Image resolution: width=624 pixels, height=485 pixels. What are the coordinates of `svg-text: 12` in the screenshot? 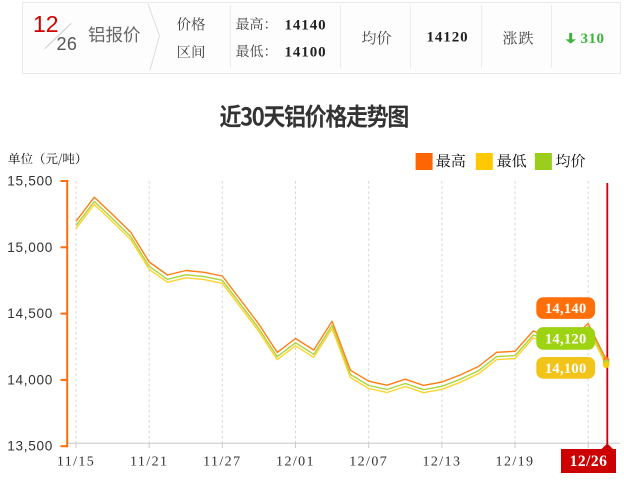 It's located at (46, 24).